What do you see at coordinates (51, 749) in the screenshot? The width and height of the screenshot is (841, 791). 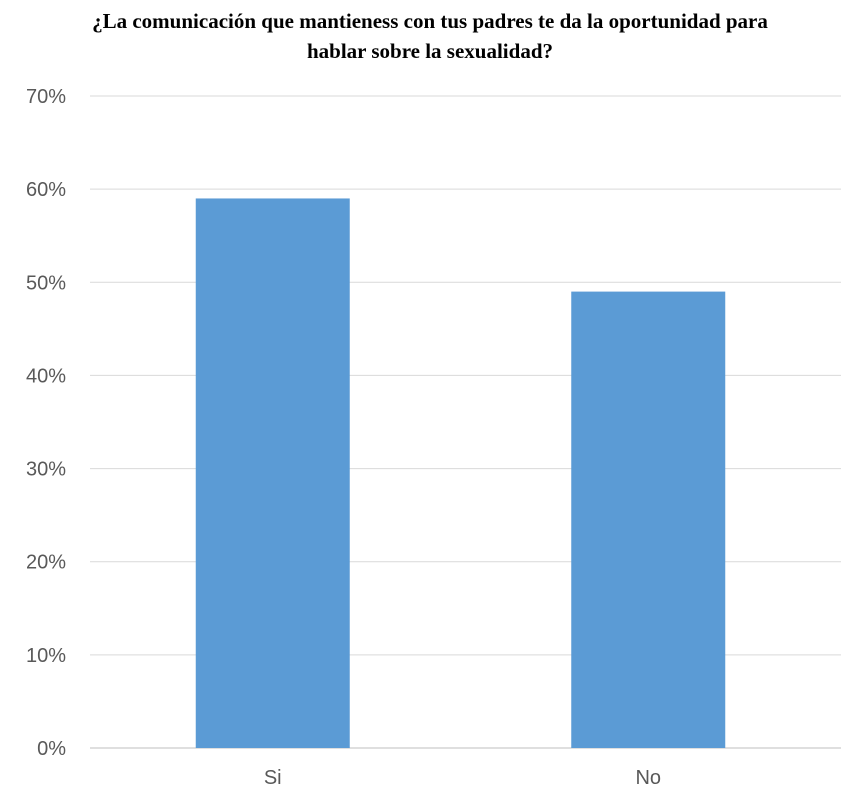 I see `y-tick-label: 0%` at bounding box center [51, 749].